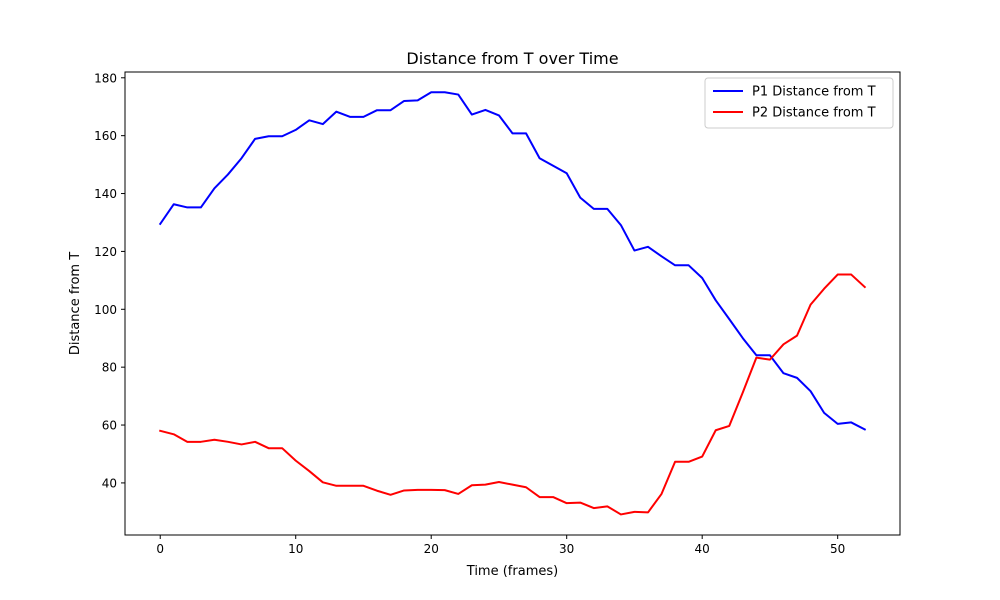  Describe the element at coordinates (295, 549) in the screenshot. I see `x-tick-label: 10` at that location.